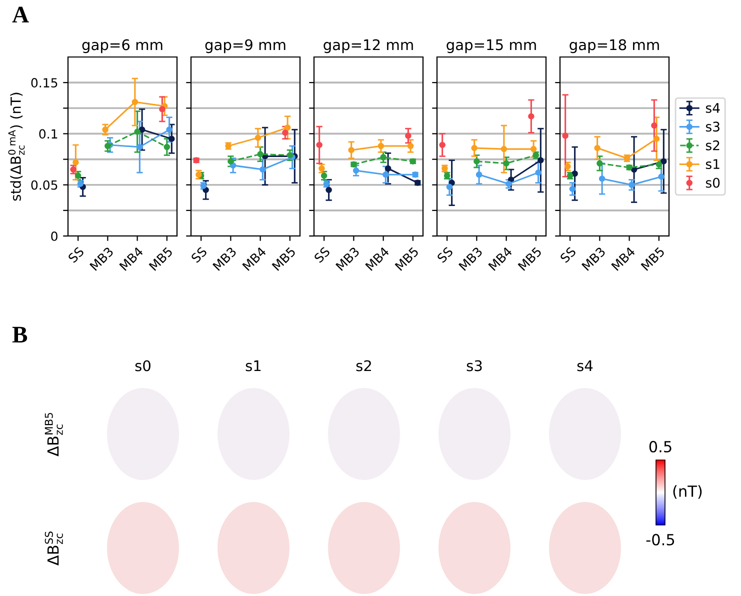  Describe the element at coordinates (585, 366) in the screenshot. I see `category-label: s4` at that location.